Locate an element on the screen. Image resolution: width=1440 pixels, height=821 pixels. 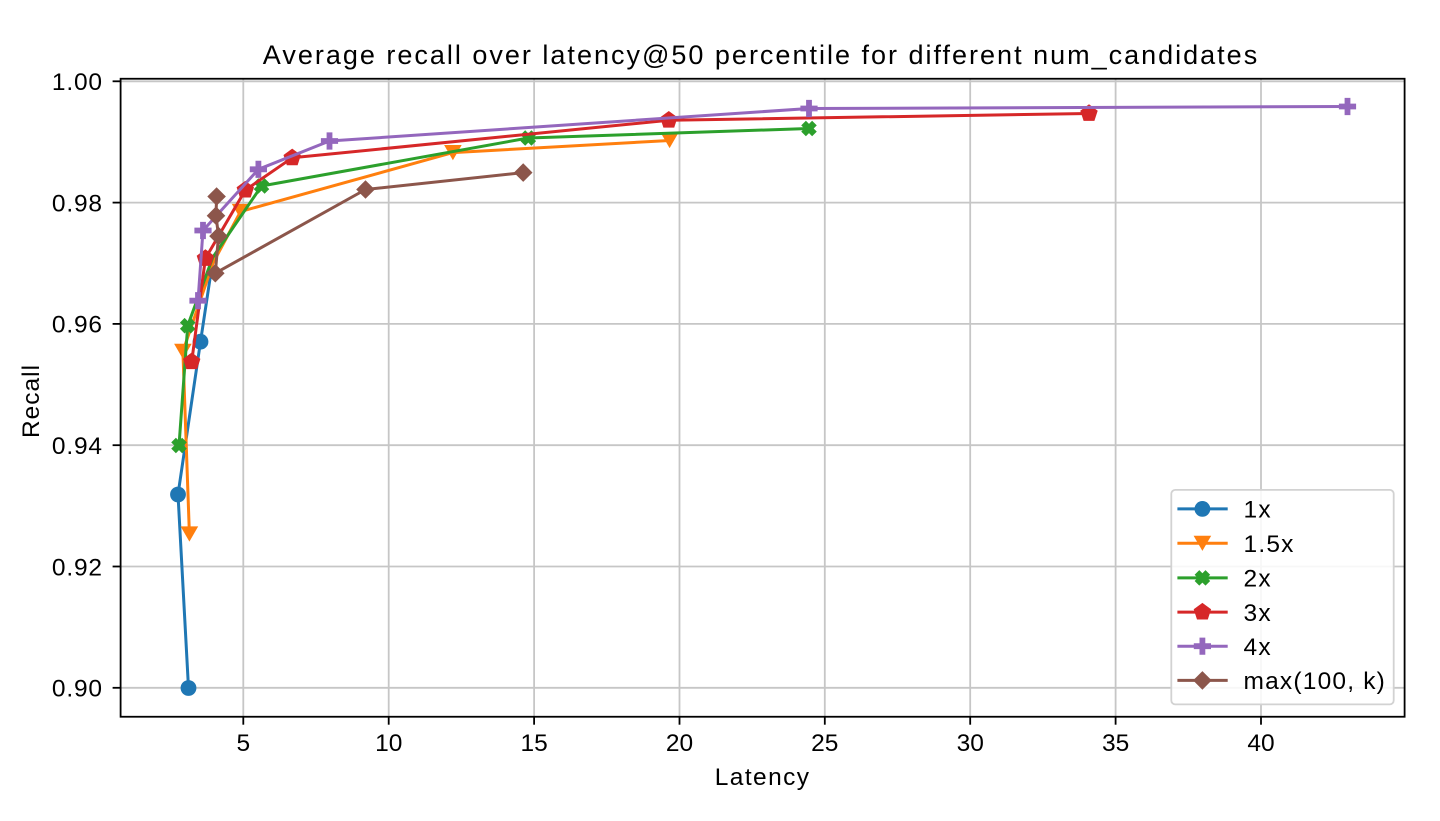
svg-text: max(100, k) is located at coordinates (1315, 681).